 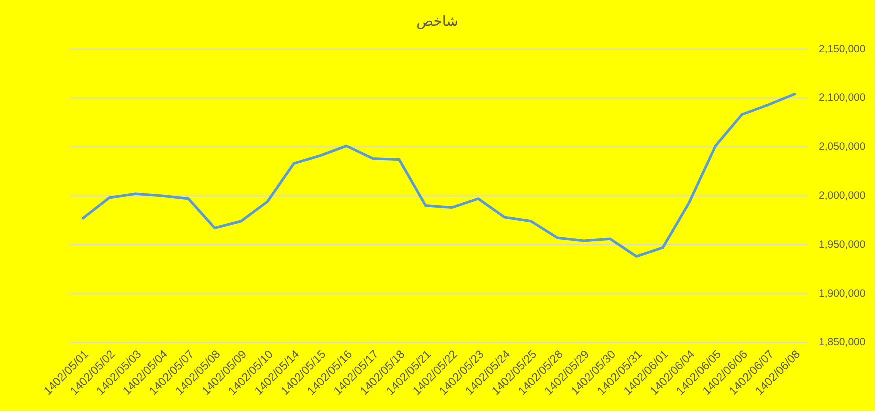 What do you see at coordinates (842, 147) in the screenshot?
I see `y-tick-label: 2,050,000` at bounding box center [842, 147].